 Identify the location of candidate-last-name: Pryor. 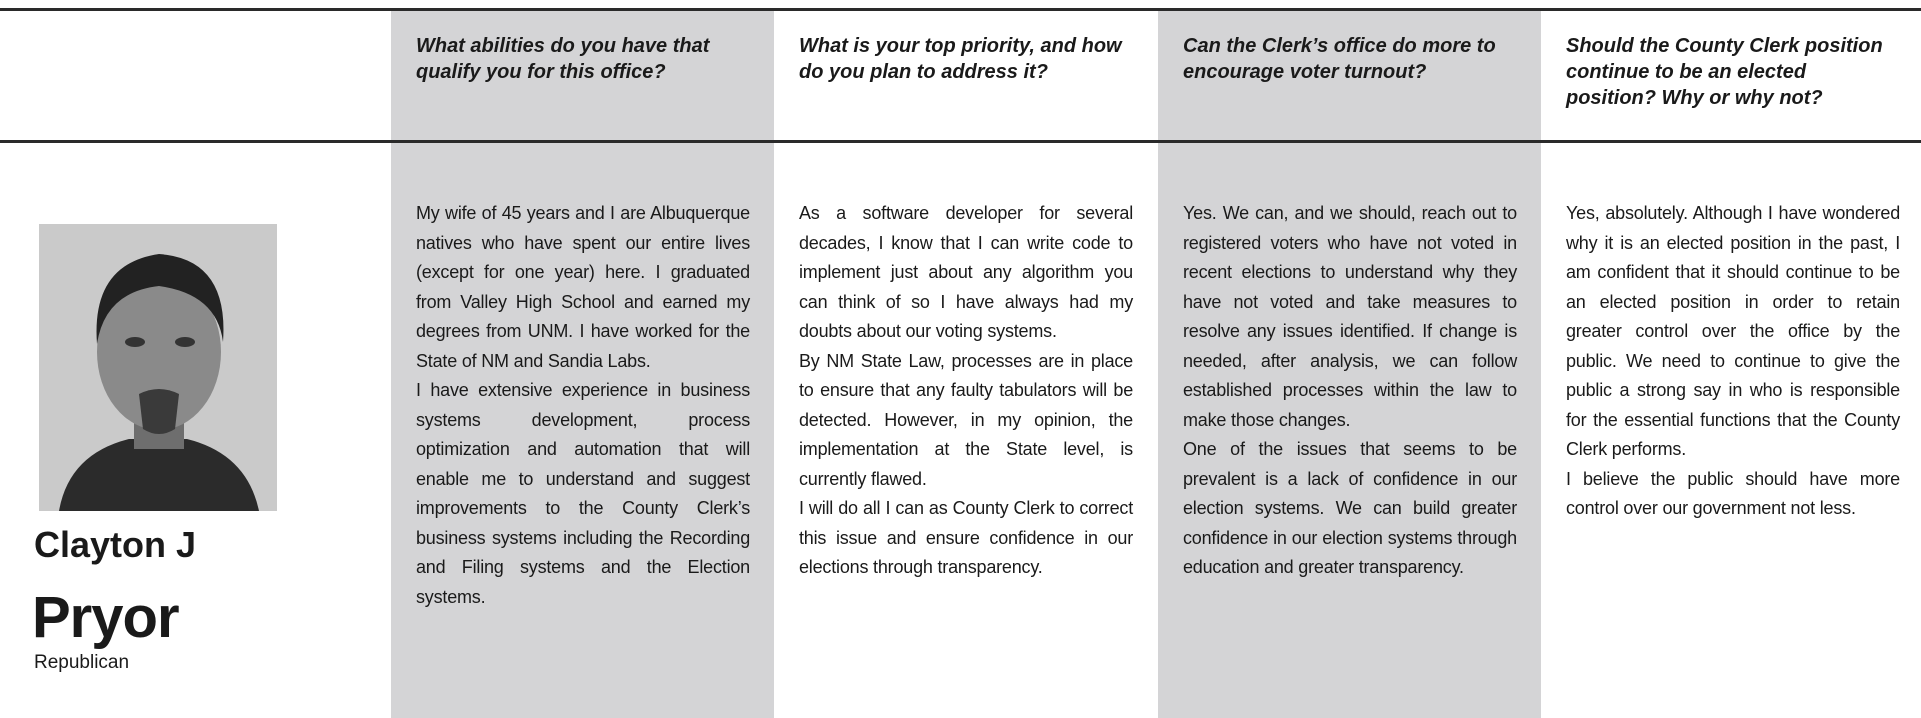
(106, 617).